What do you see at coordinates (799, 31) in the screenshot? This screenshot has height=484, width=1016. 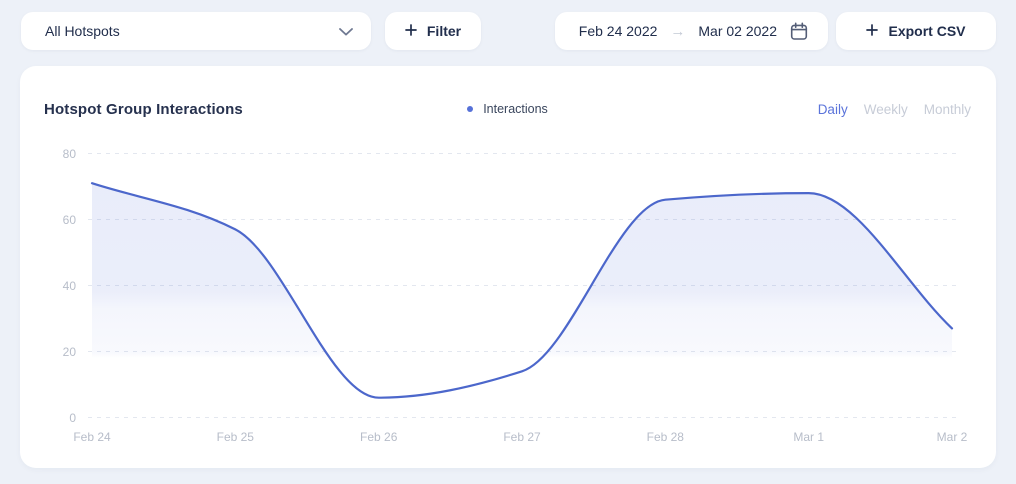 I see `calendar-icon` at bounding box center [799, 31].